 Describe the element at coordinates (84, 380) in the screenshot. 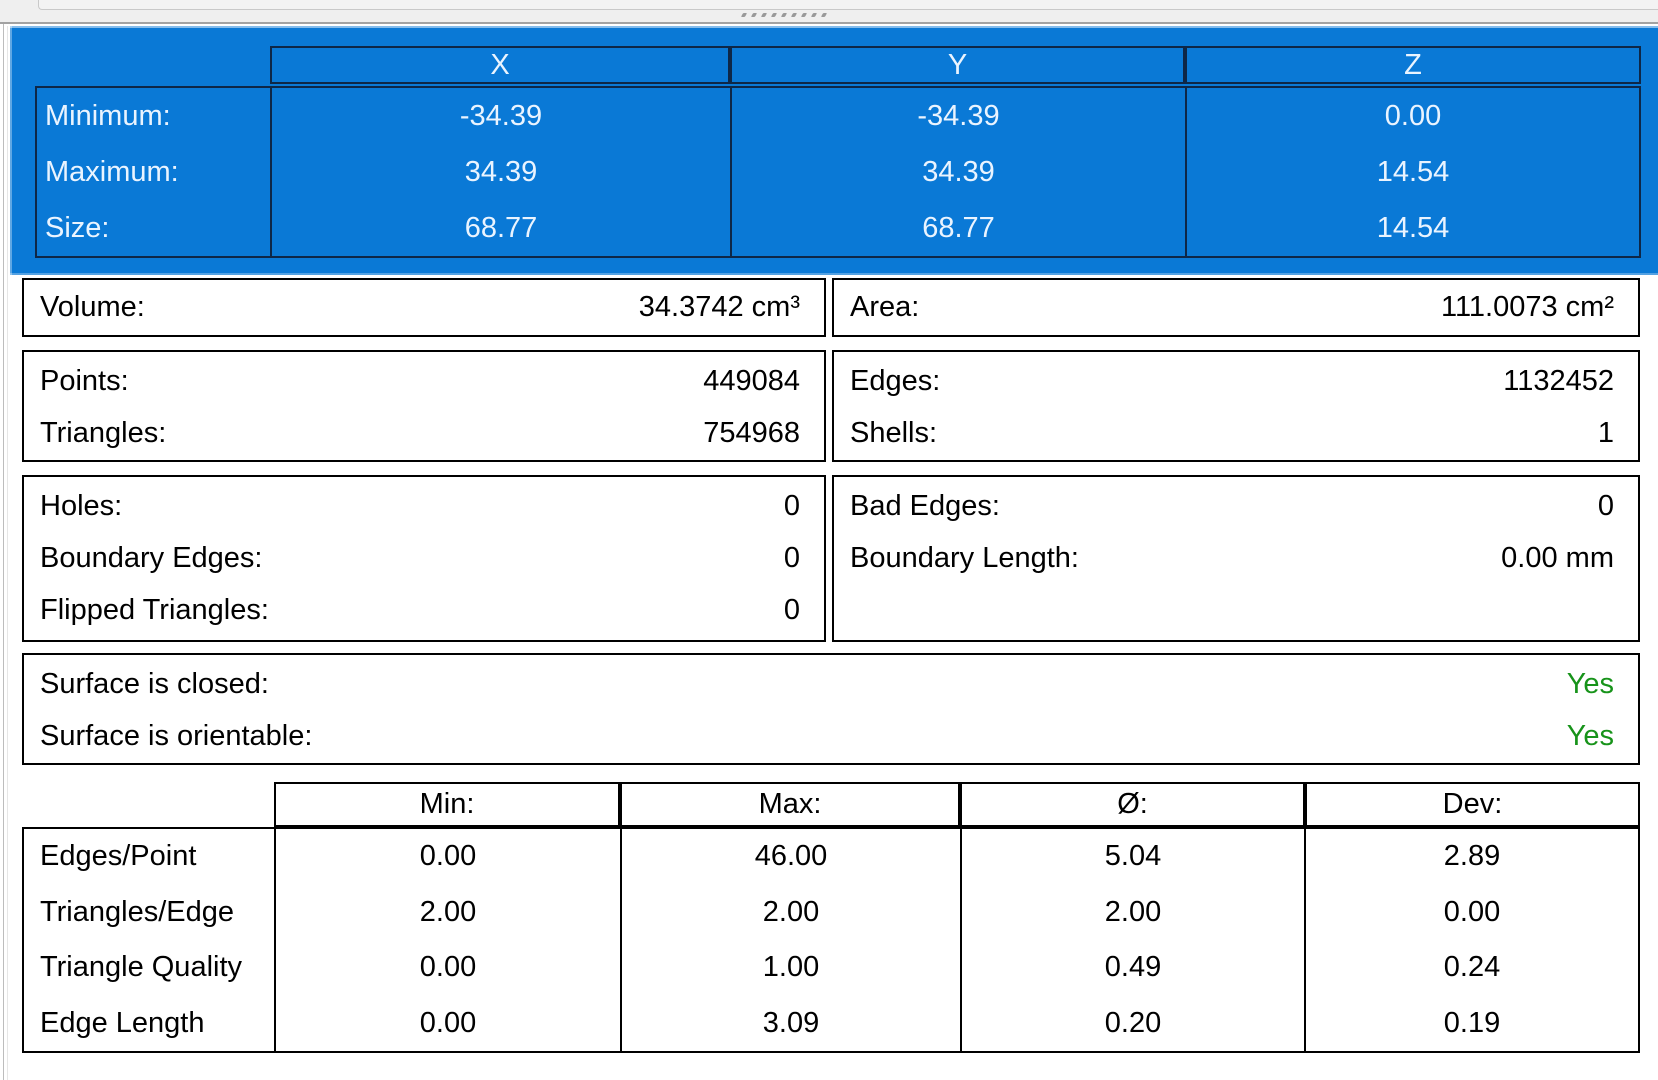

I see `points-label: Points:` at that location.